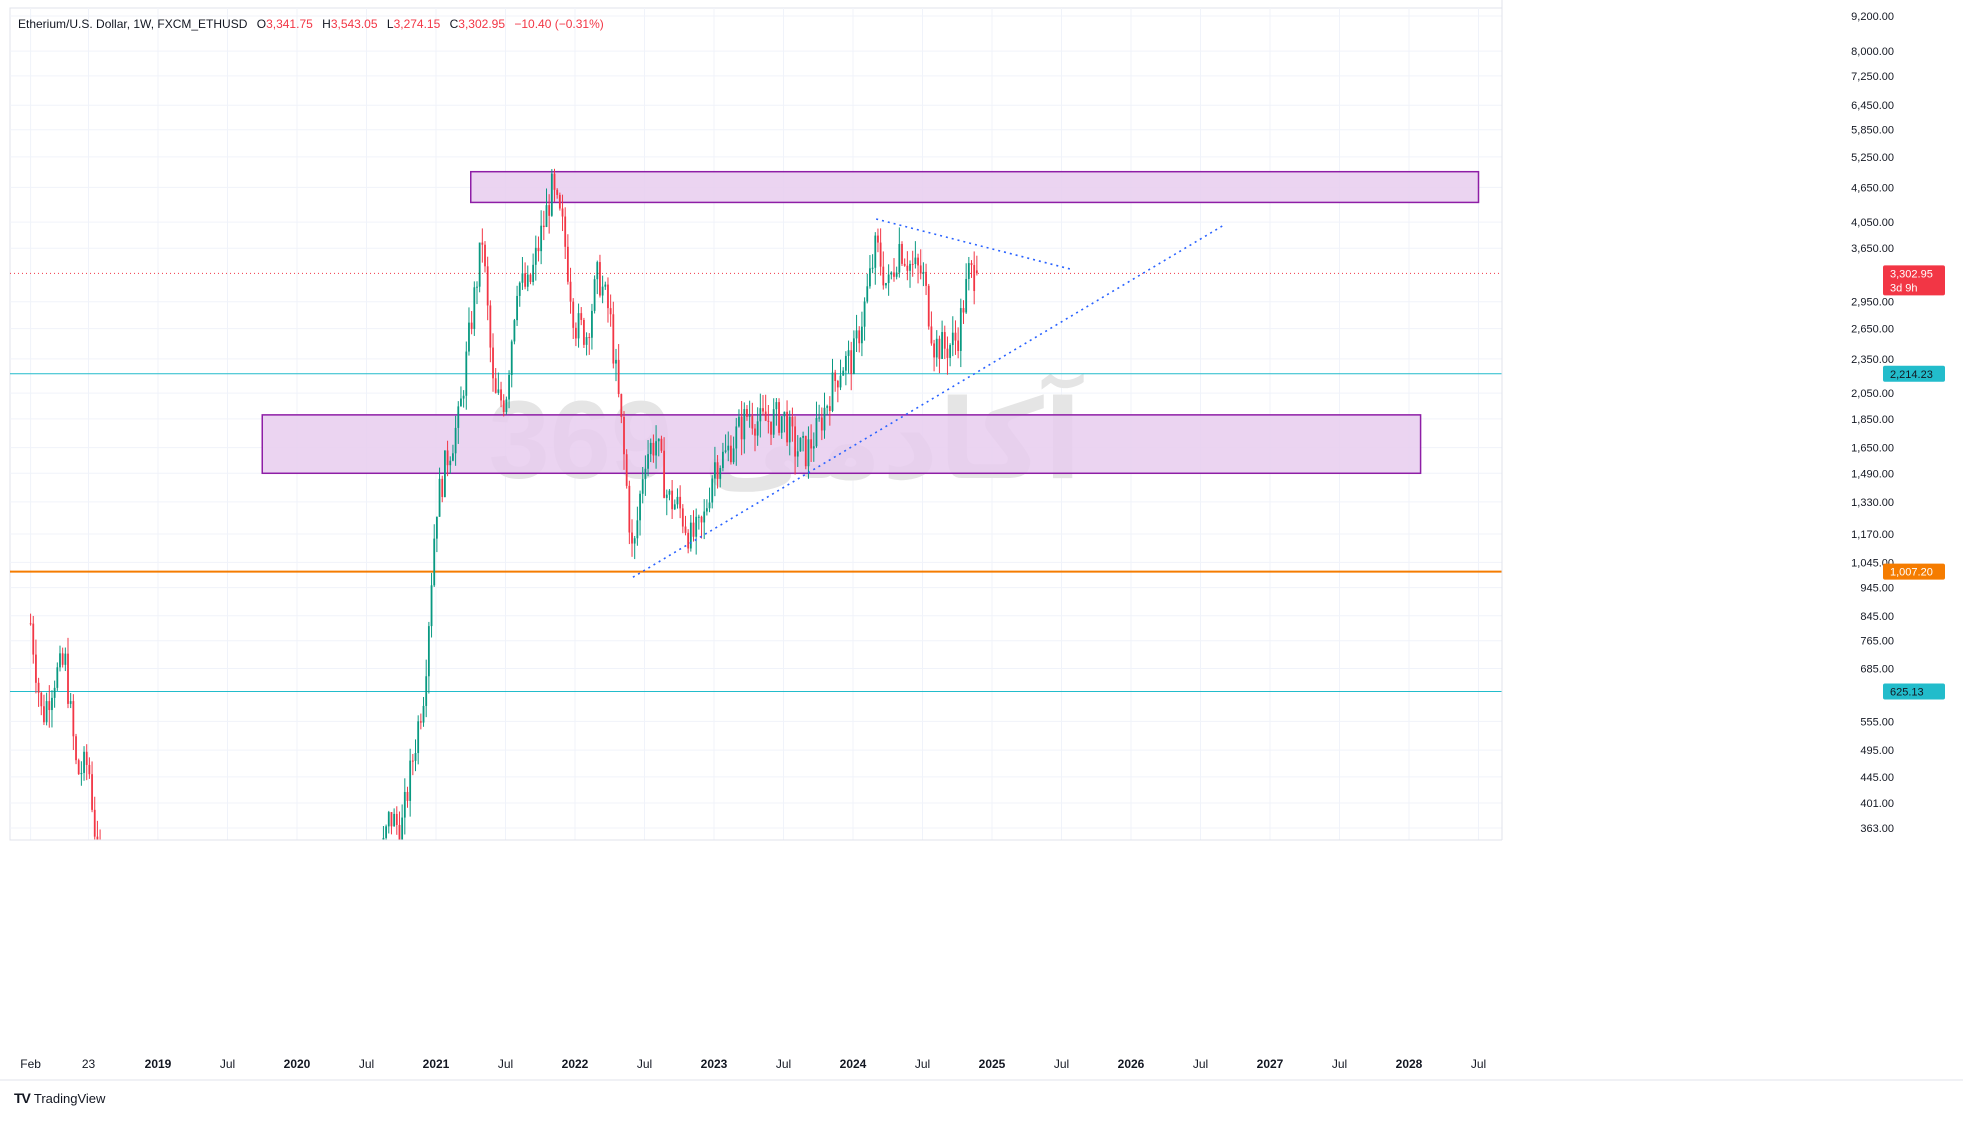 Image resolution: width=1963 pixels, height=1121 pixels. I want to click on low-label: L, so click(390, 24).